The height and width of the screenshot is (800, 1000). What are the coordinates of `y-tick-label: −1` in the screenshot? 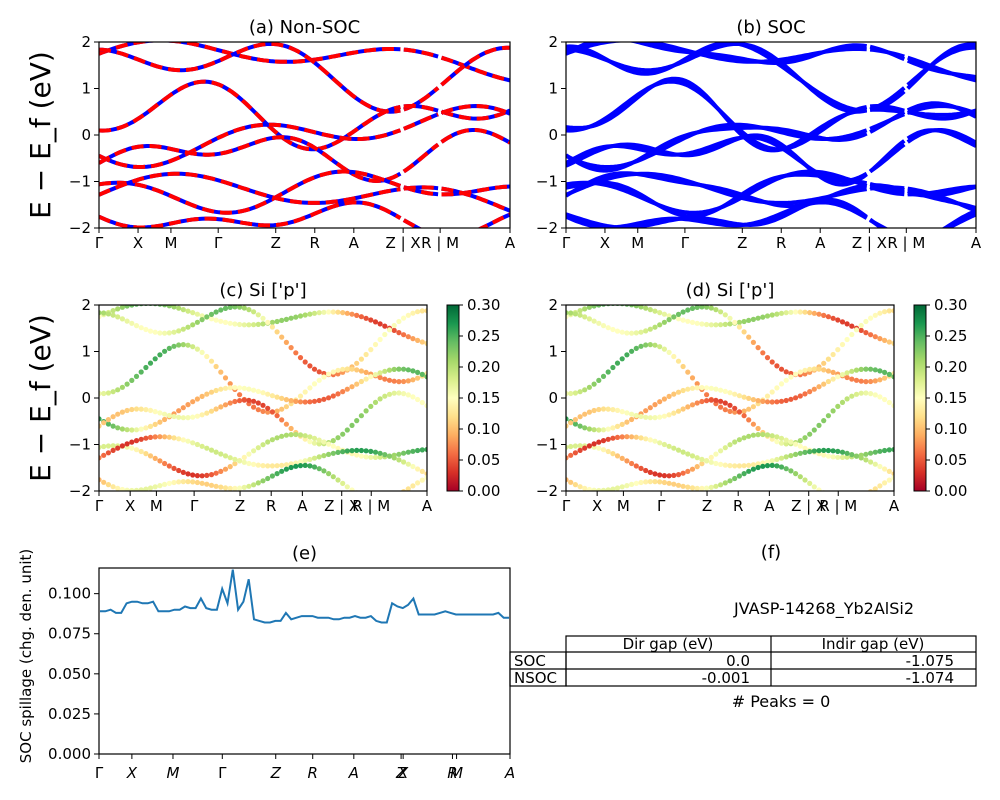 It's located at (547, 182).